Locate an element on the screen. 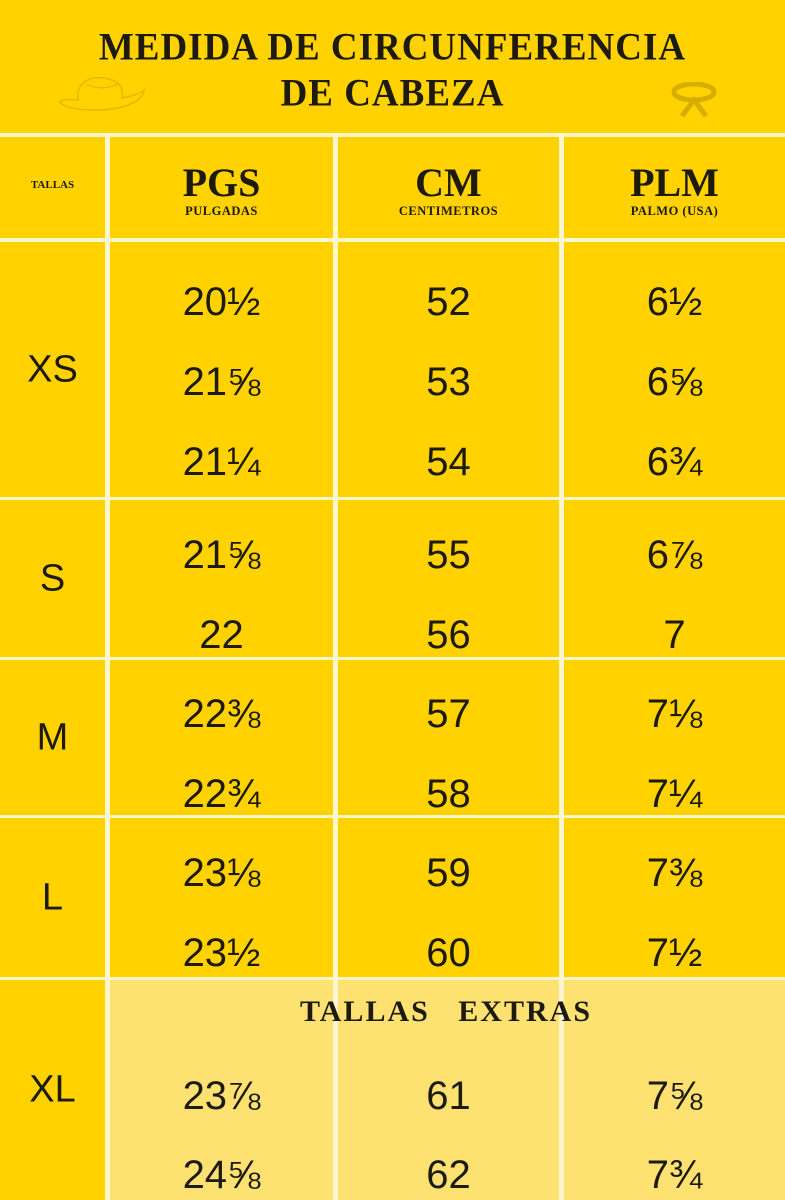 Image resolution: width=785 pixels, height=1200 pixels. header-cell-cm: CM CENTIMETROS is located at coordinates (448, 187).